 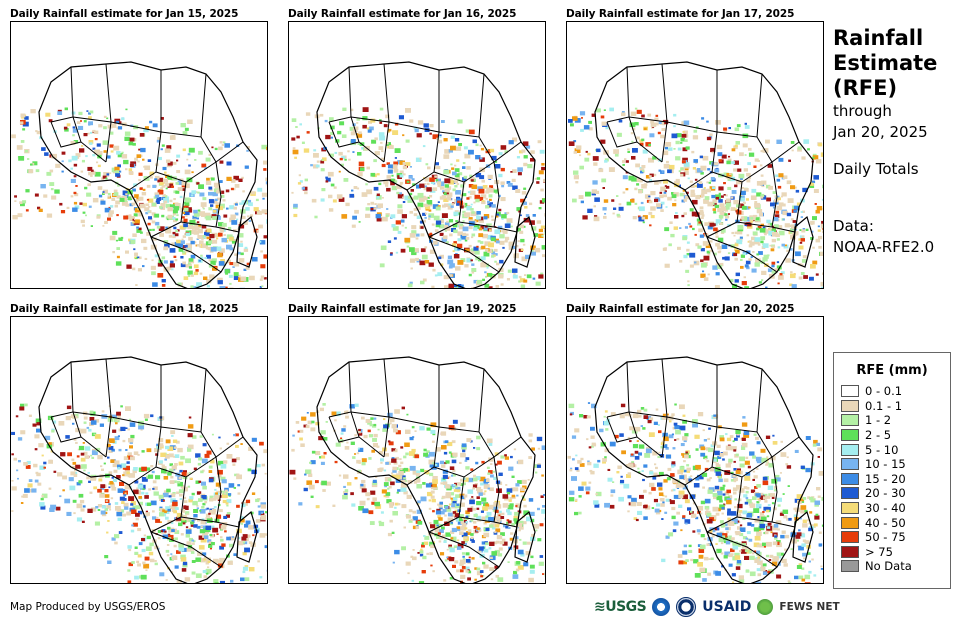 I want to click on usaid-logo: USAID, so click(x=727, y=607).